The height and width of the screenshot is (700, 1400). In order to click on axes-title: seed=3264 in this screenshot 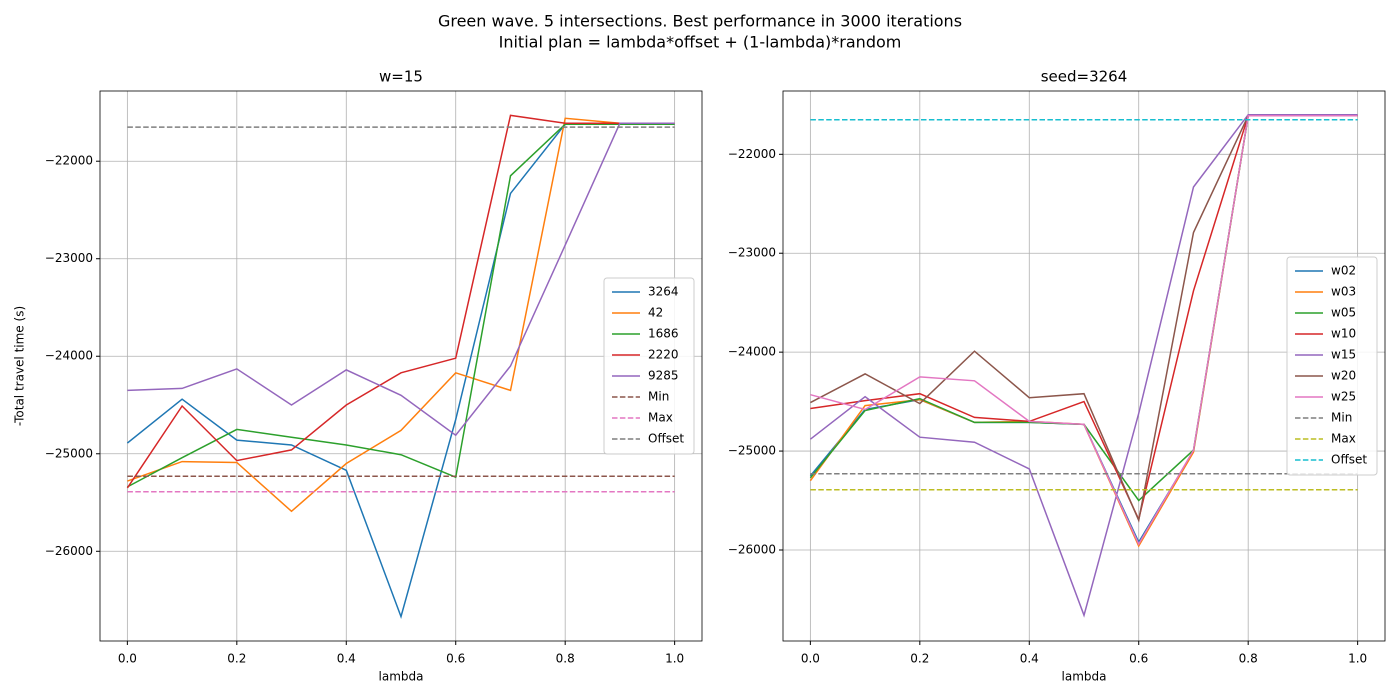, I will do `click(1084, 77)`.